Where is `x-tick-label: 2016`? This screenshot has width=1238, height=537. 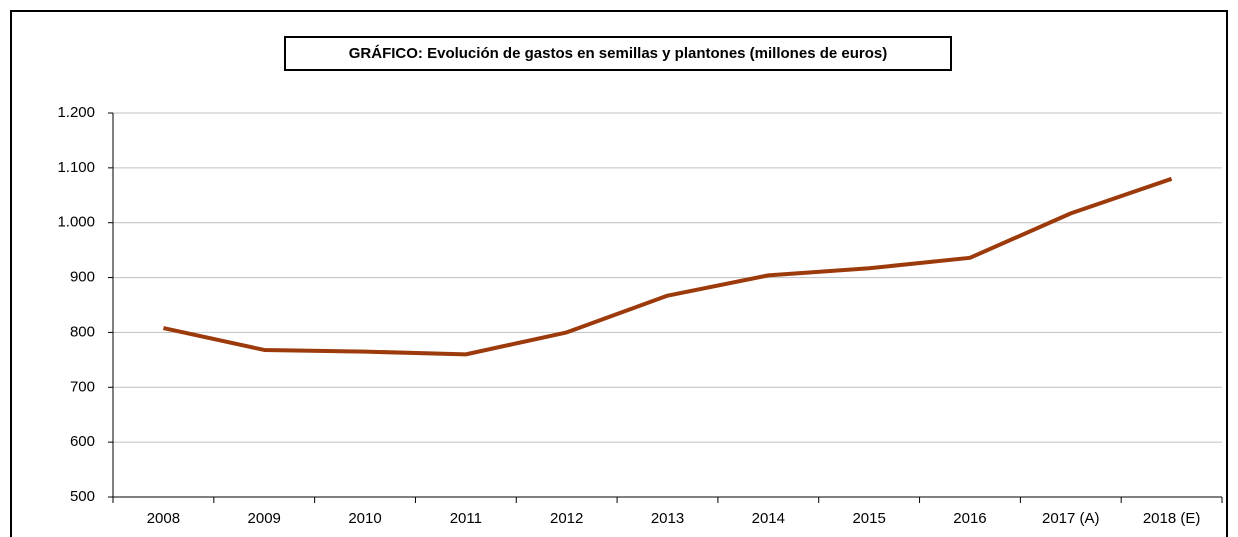
x-tick-label: 2016 is located at coordinates (969, 518).